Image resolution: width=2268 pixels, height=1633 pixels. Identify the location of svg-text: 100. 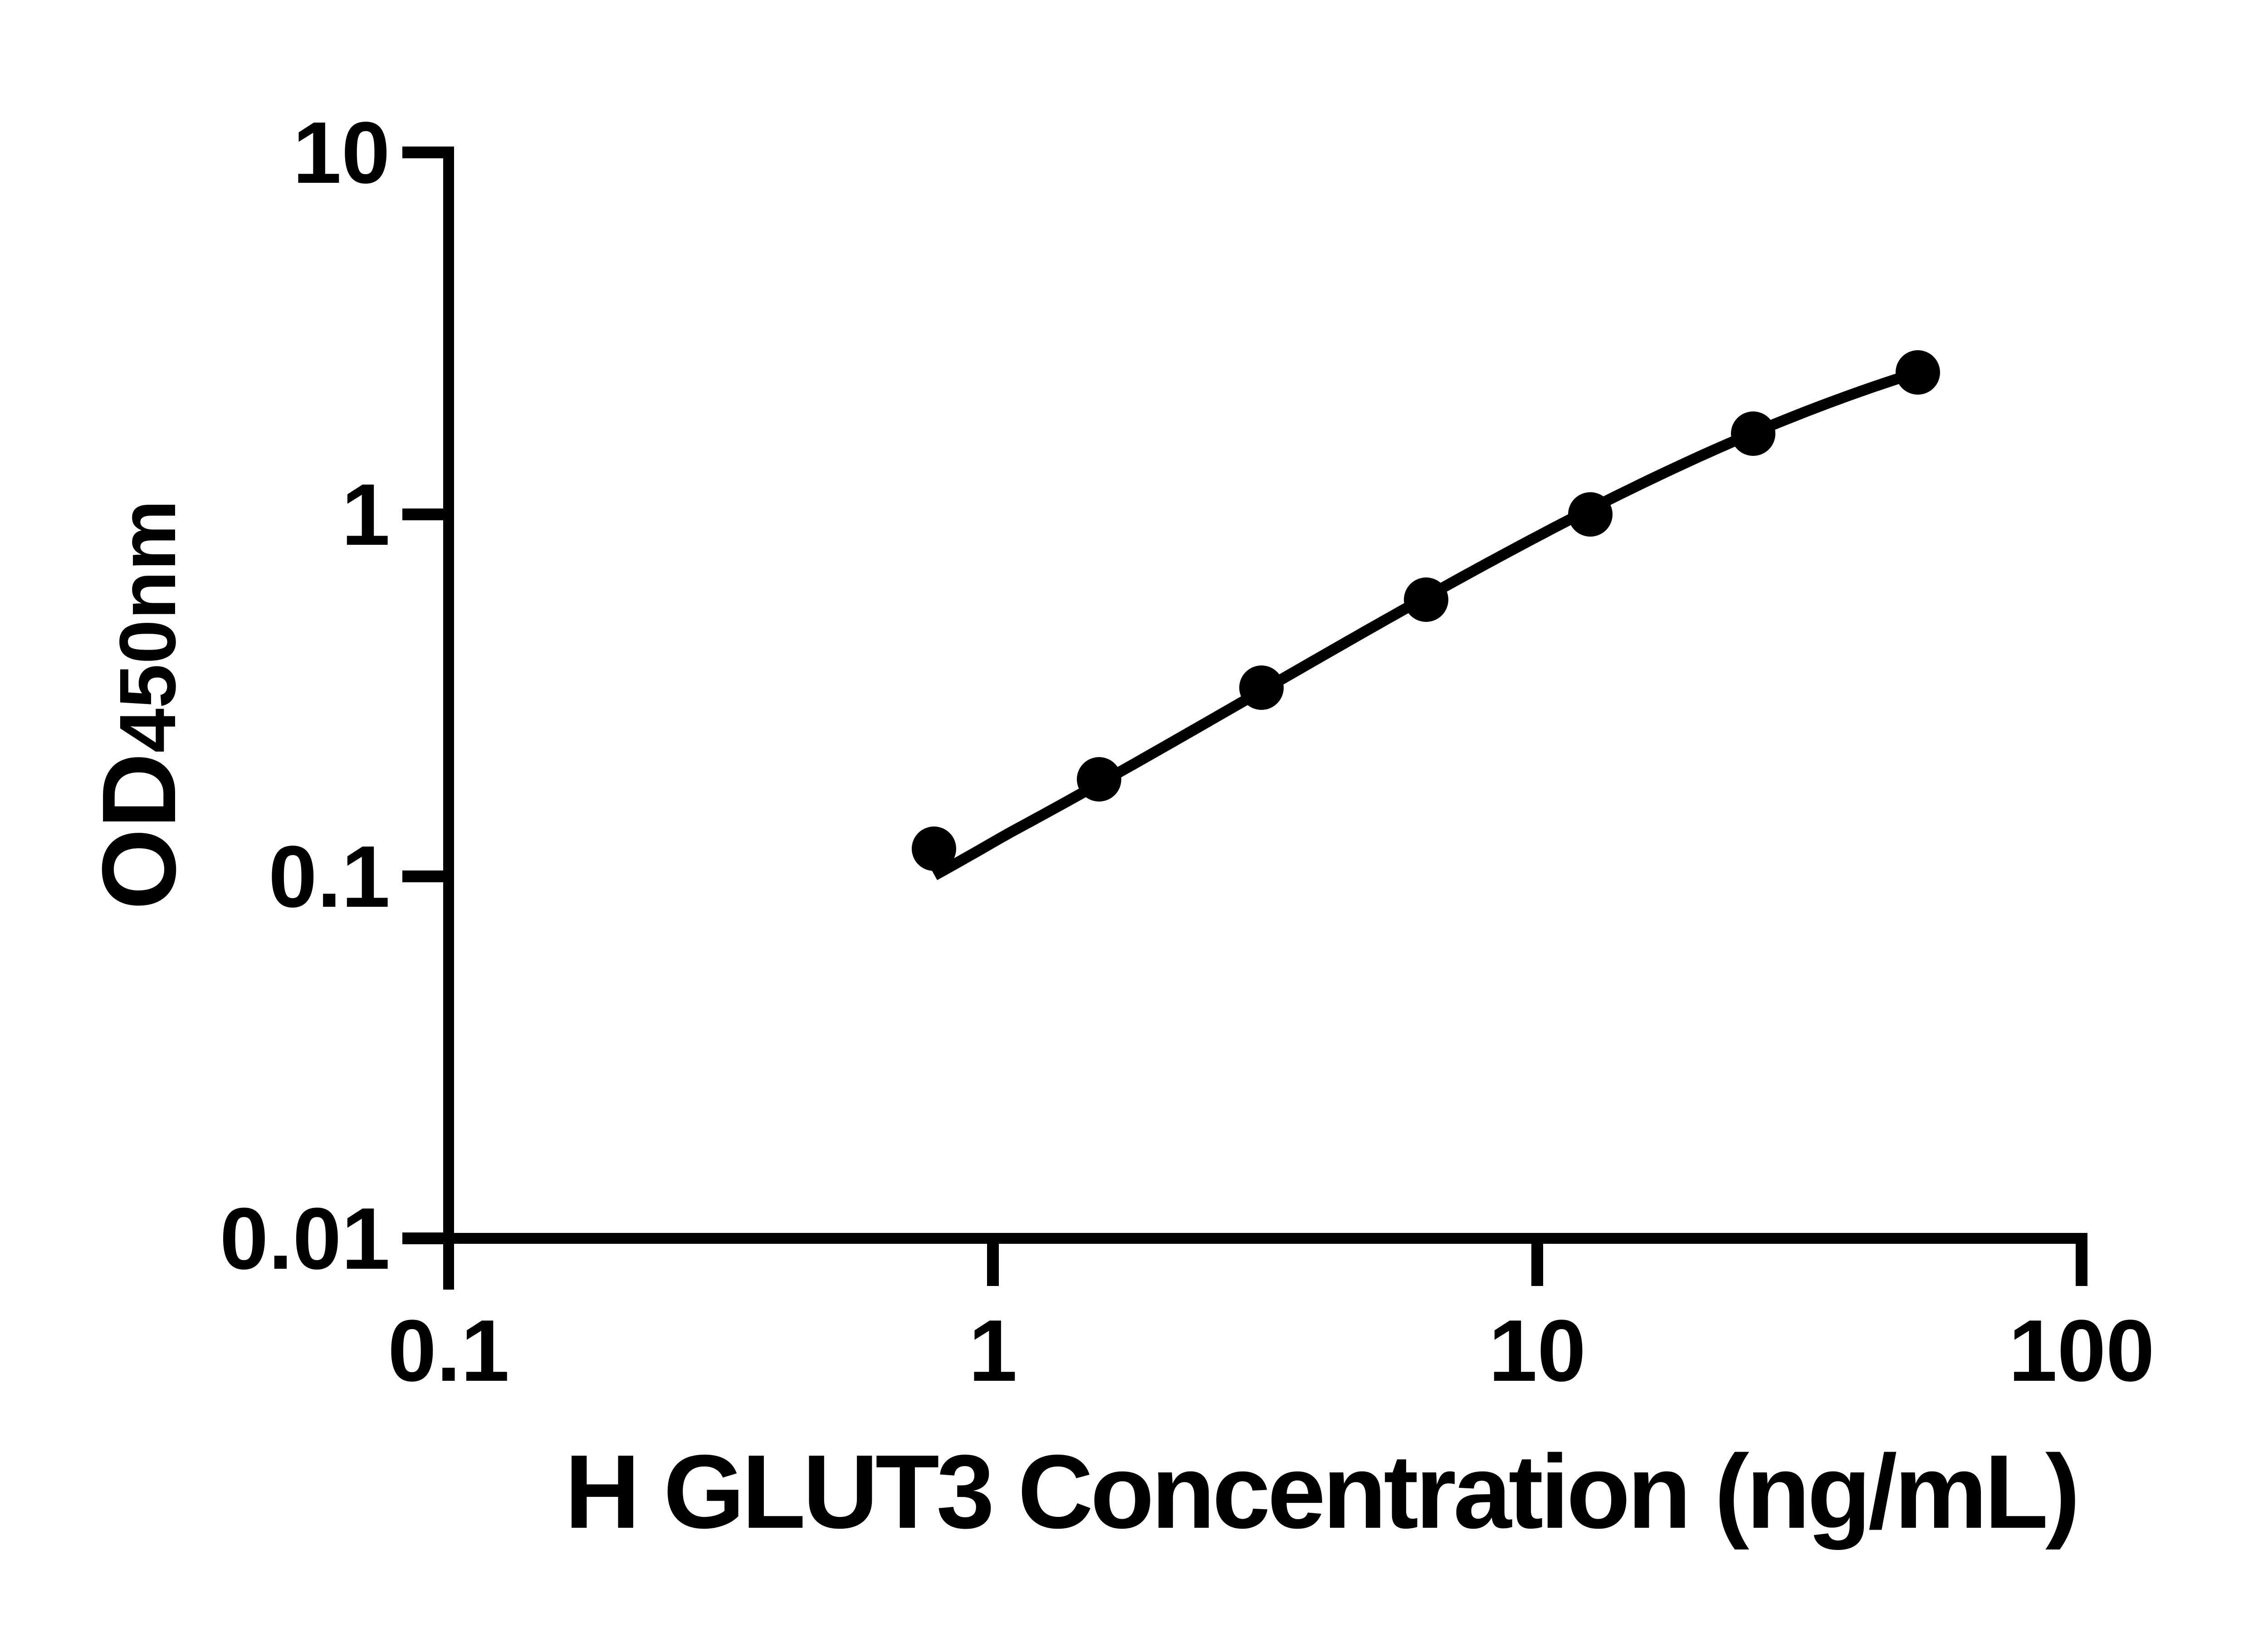
(2082, 1350).